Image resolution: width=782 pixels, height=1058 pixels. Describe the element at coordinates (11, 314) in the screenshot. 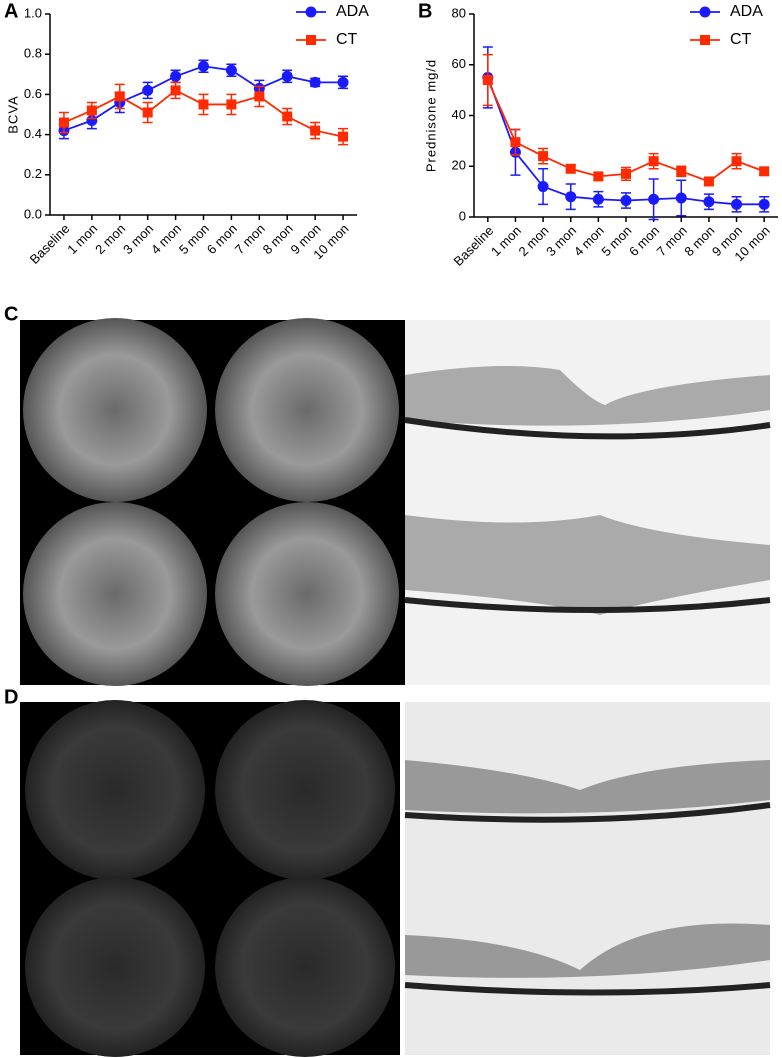

I see `panel-label: C` at that location.